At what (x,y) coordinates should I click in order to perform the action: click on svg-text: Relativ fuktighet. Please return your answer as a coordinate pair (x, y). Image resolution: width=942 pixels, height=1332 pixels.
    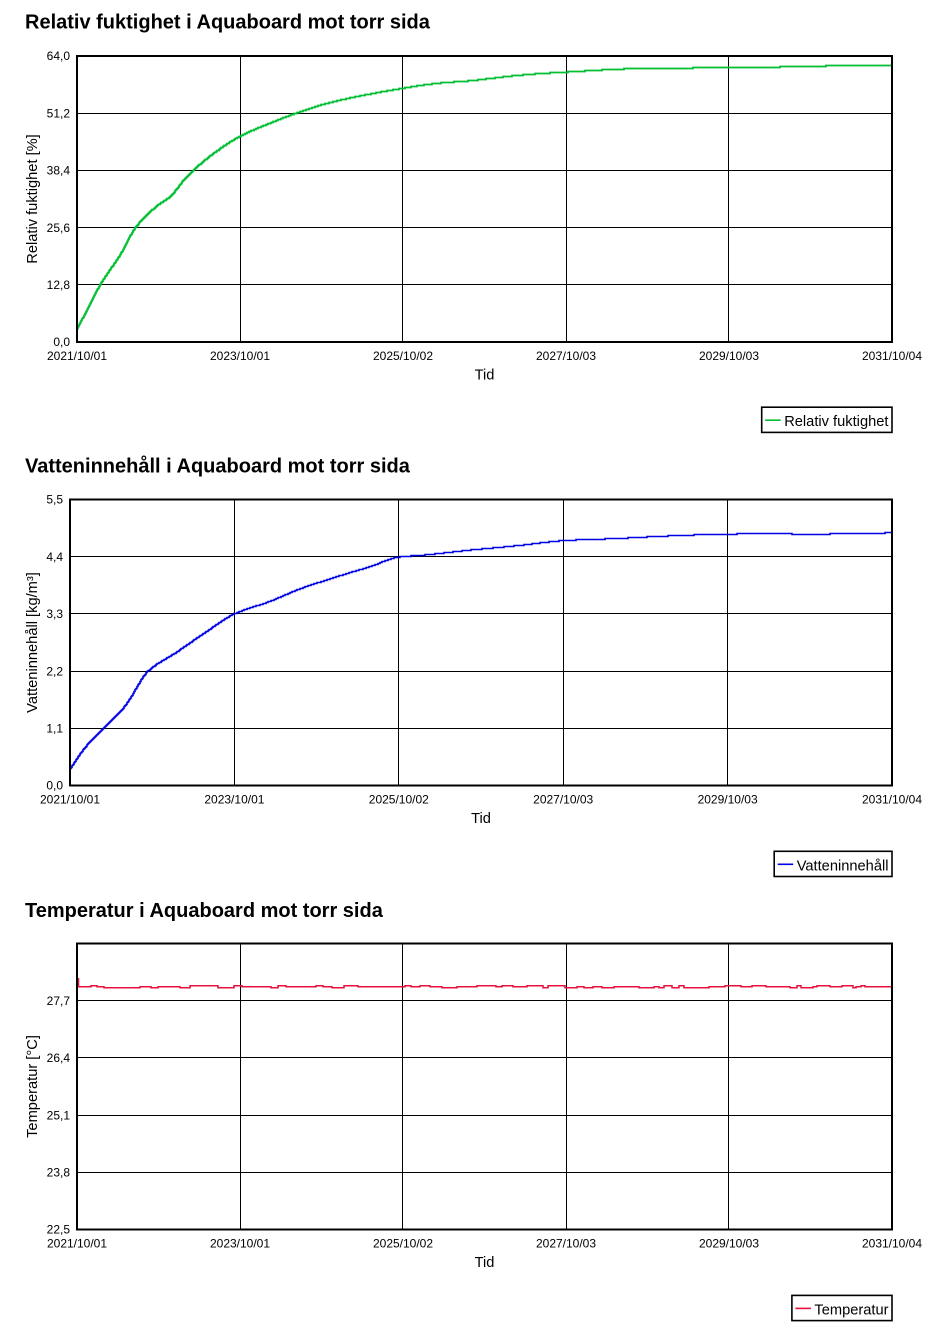
    Looking at the image, I should click on (836, 422).